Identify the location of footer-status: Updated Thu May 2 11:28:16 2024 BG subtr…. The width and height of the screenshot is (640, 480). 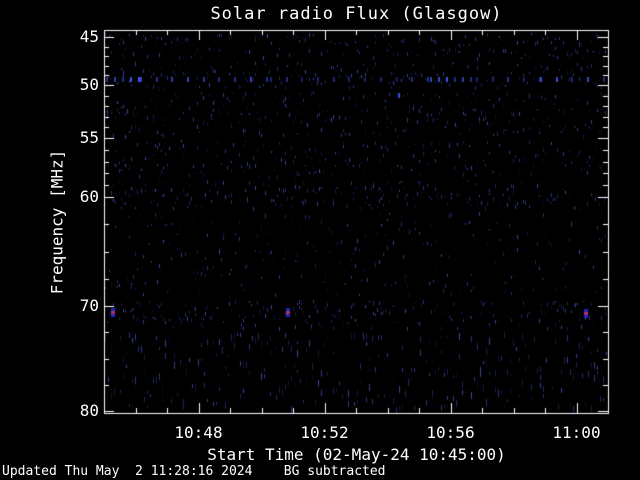
(194, 471).